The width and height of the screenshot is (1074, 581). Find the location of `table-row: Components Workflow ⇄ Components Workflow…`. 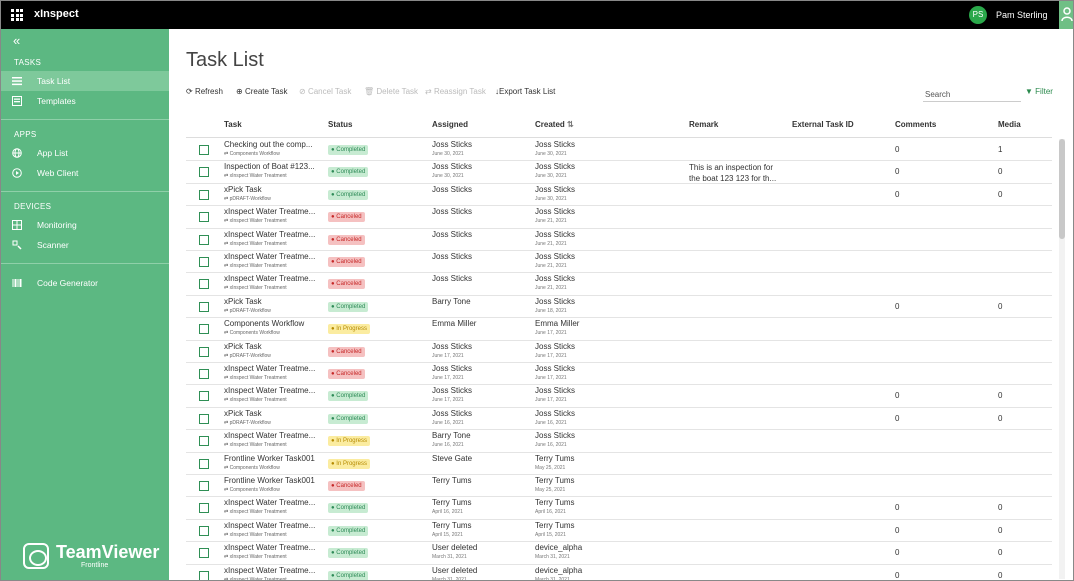

table-row: Components Workflow ⇄ Components Workflow… is located at coordinates (619, 329).